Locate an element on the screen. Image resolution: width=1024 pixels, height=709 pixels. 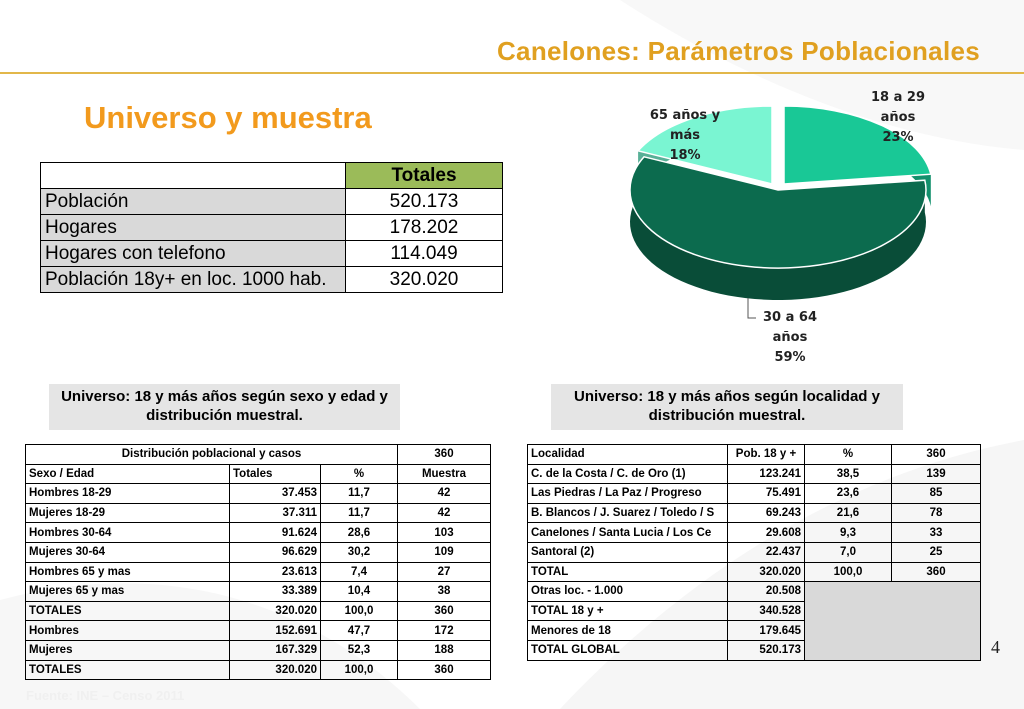
pie-slice-side is located at coordinates (778, 228).